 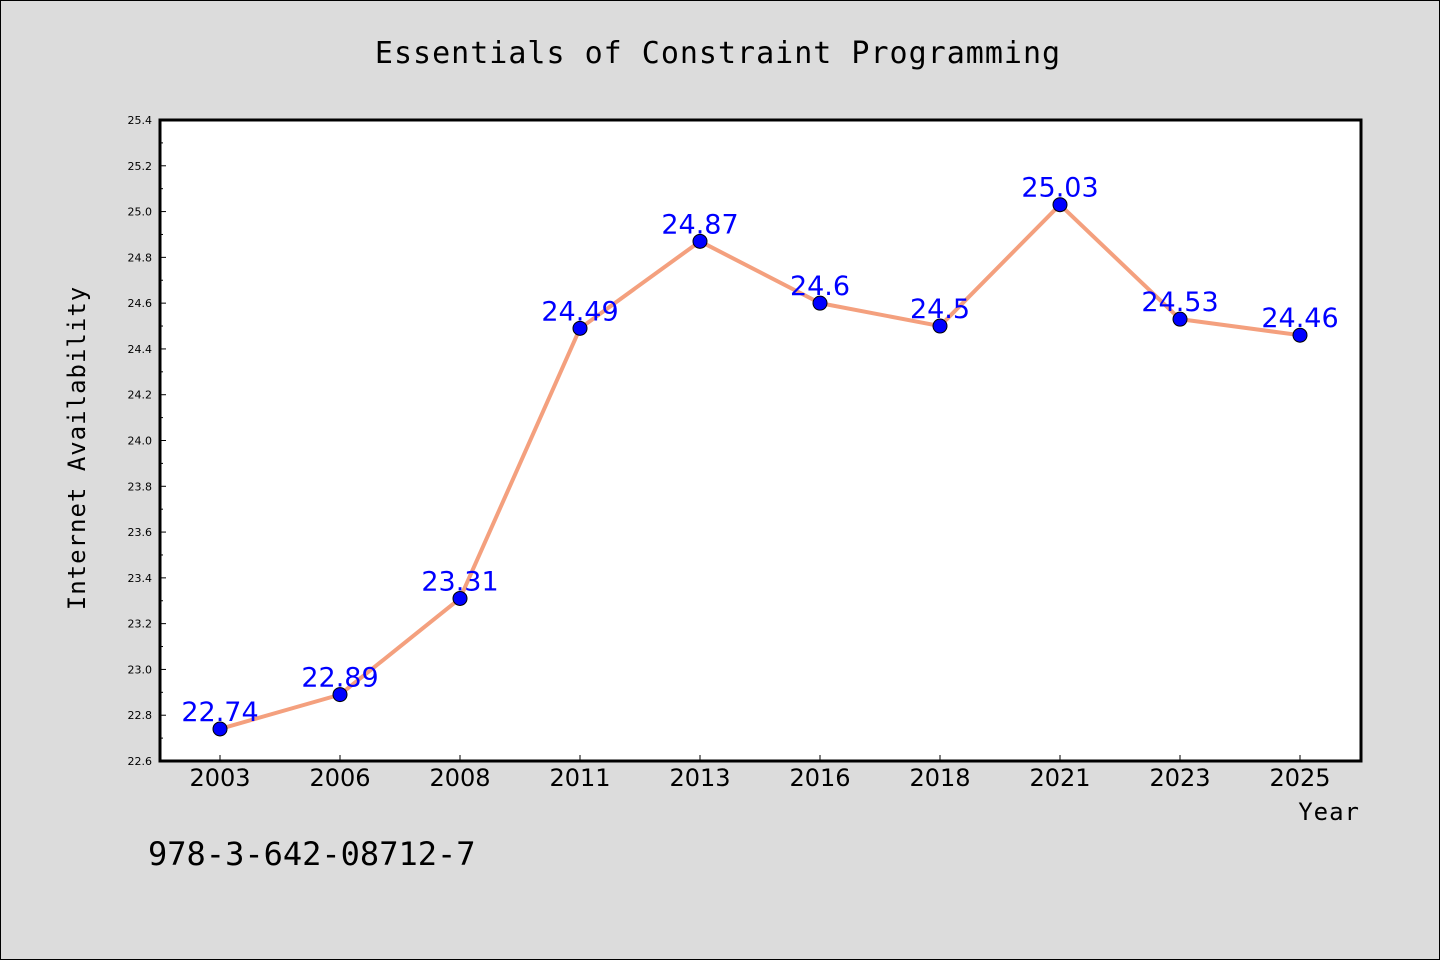 I want to click on data-label: 24.5, so click(x=940, y=309).